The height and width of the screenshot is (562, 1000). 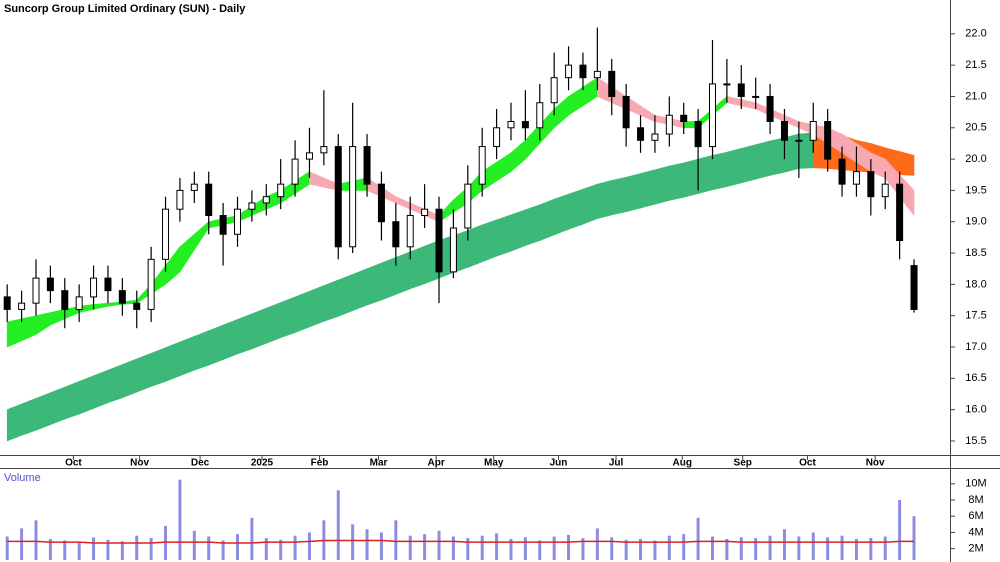 I want to click on x-tick-label: Sep, so click(x=743, y=463).